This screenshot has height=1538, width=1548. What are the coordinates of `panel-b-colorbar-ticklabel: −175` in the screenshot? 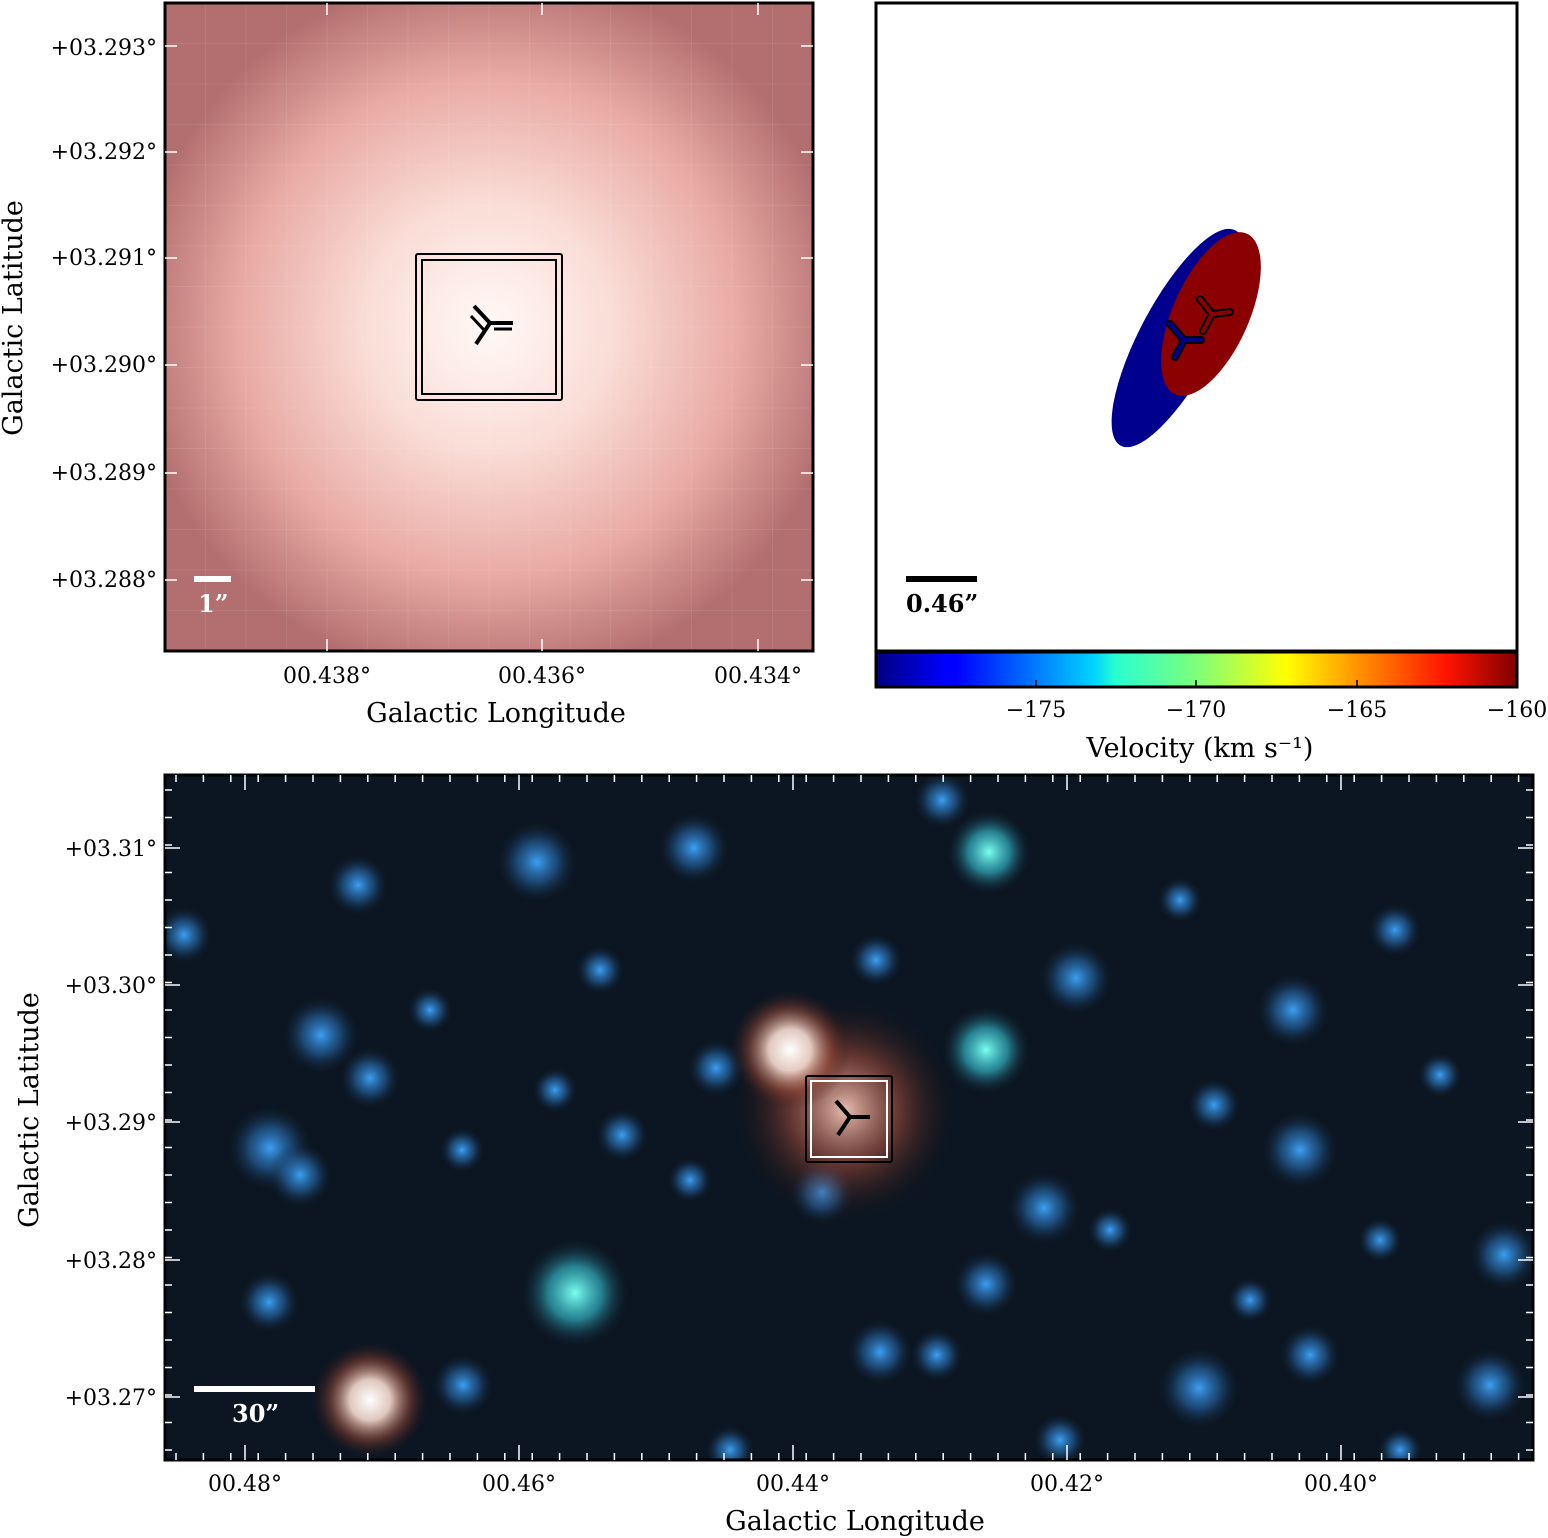 It's located at (1036, 710).